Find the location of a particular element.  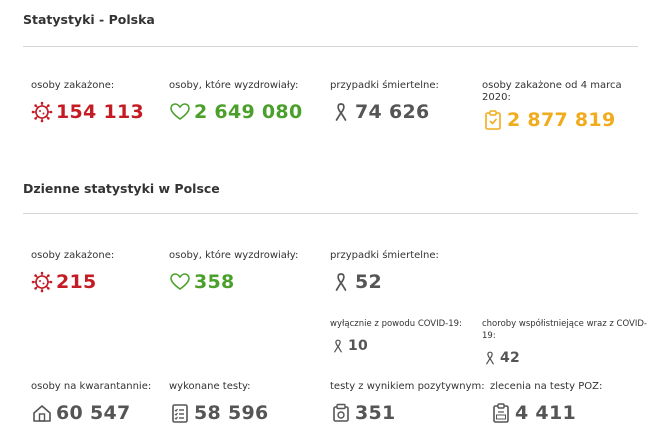

stat-deaths-total: przypadki śmiertelne: 74 626 is located at coordinates (384, 101).